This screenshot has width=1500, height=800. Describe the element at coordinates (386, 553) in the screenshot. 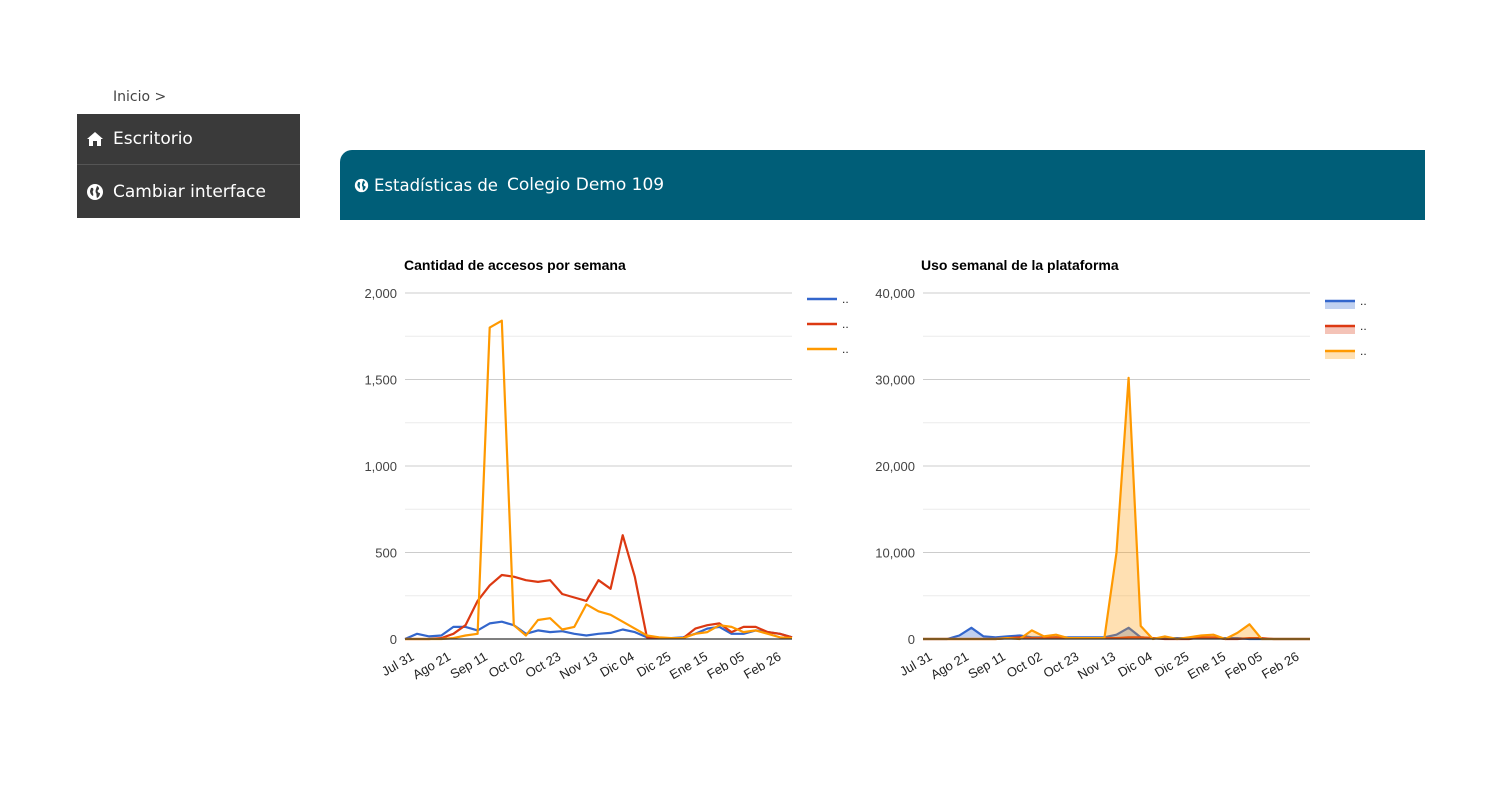

I see `y-tick-label: 500` at that location.